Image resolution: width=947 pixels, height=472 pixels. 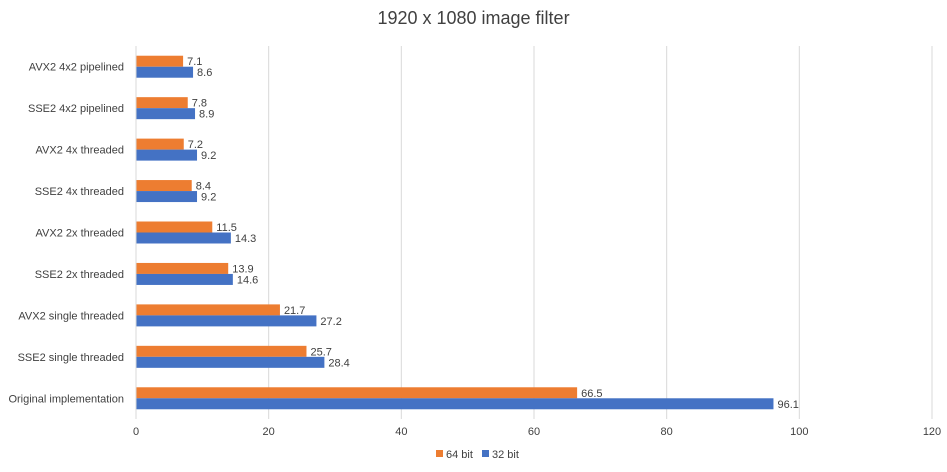 I want to click on category-label: SSE2 4x threaded, so click(x=79, y=192).